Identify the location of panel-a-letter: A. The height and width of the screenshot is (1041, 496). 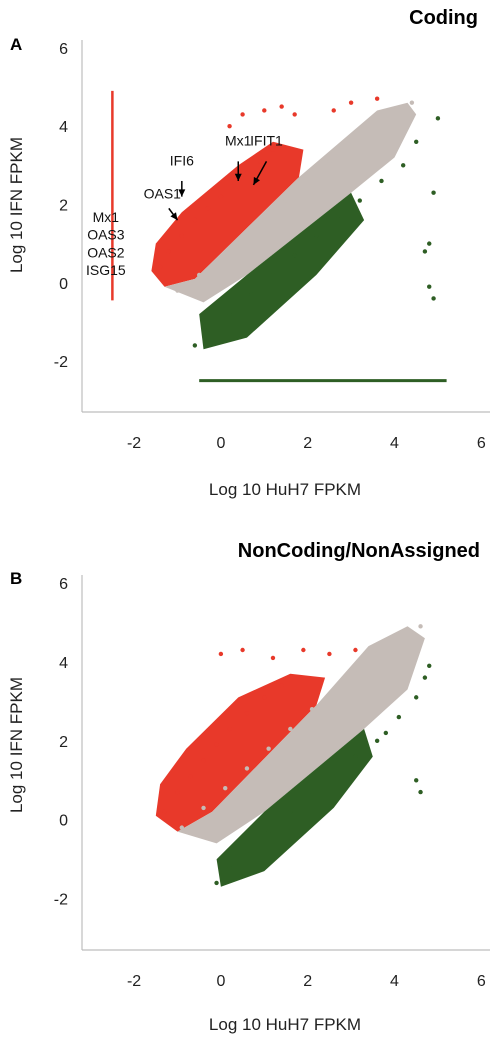
(16, 44).